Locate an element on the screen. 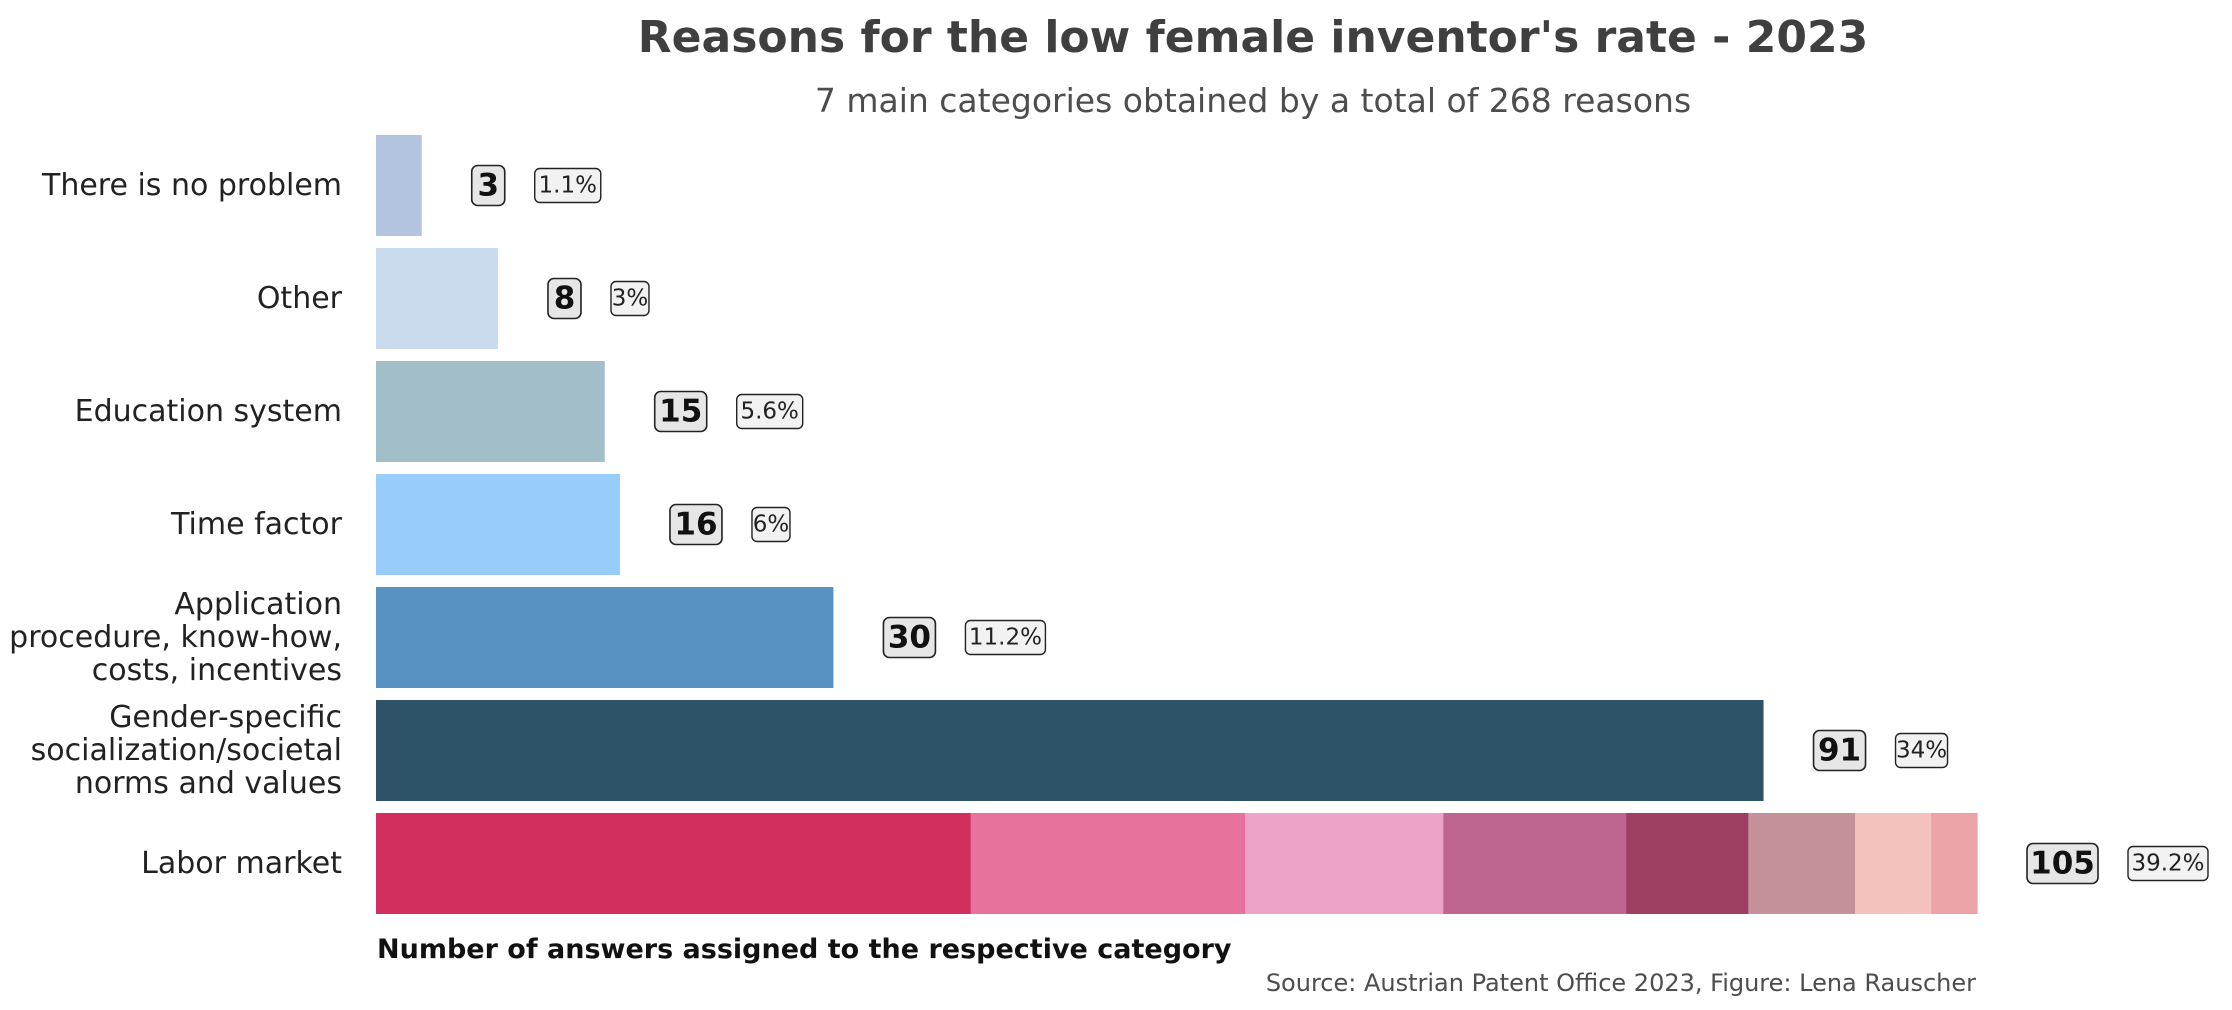  percent-label: 11.2% is located at coordinates (1005, 638).